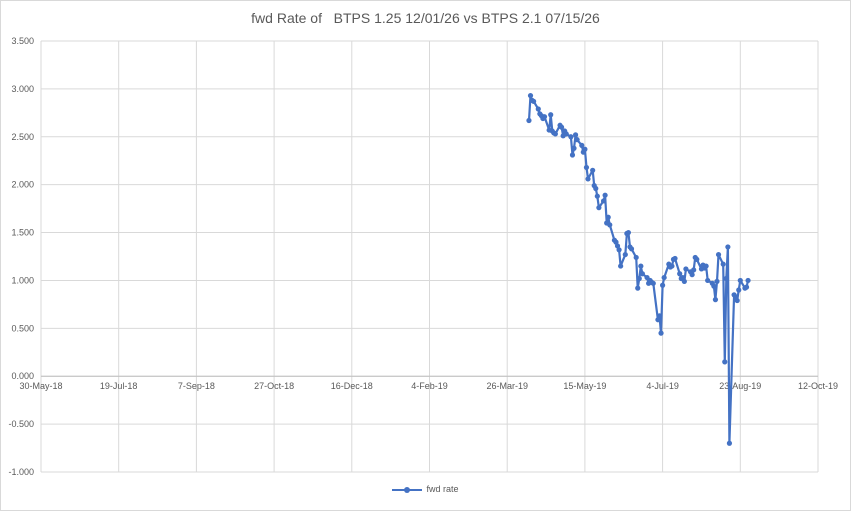  Describe the element at coordinates (196, 386) in the screenshot. I see `x-tick-label: 7-Sep-18` at that location.